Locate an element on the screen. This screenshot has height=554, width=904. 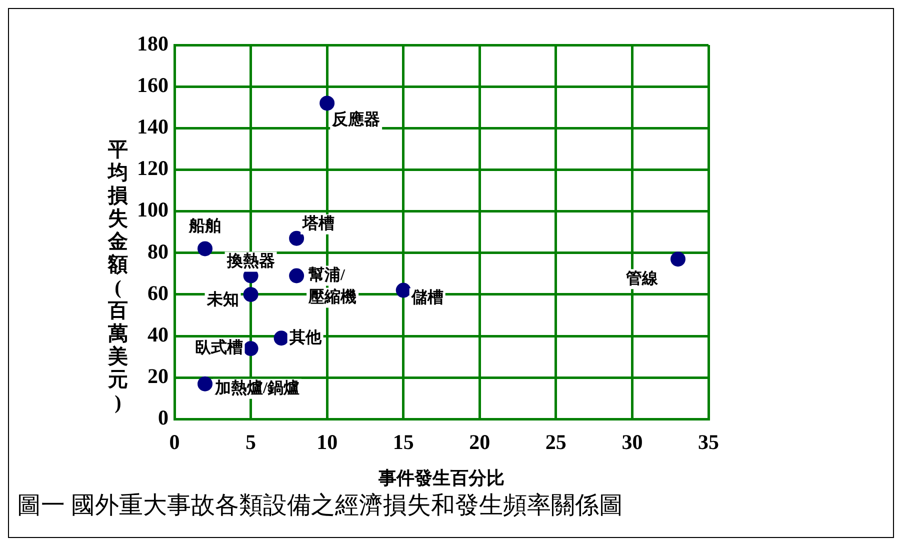
annotation: 管線 is located at coordinates (641, 278).